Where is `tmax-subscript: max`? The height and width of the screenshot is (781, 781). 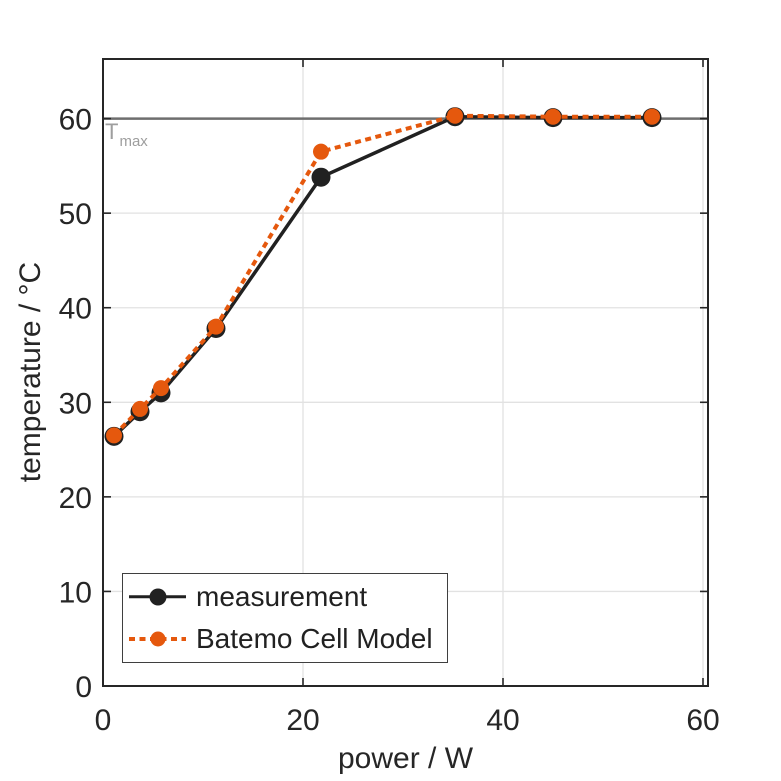 tmax-subscript: max is located at coordinates (133, 141).